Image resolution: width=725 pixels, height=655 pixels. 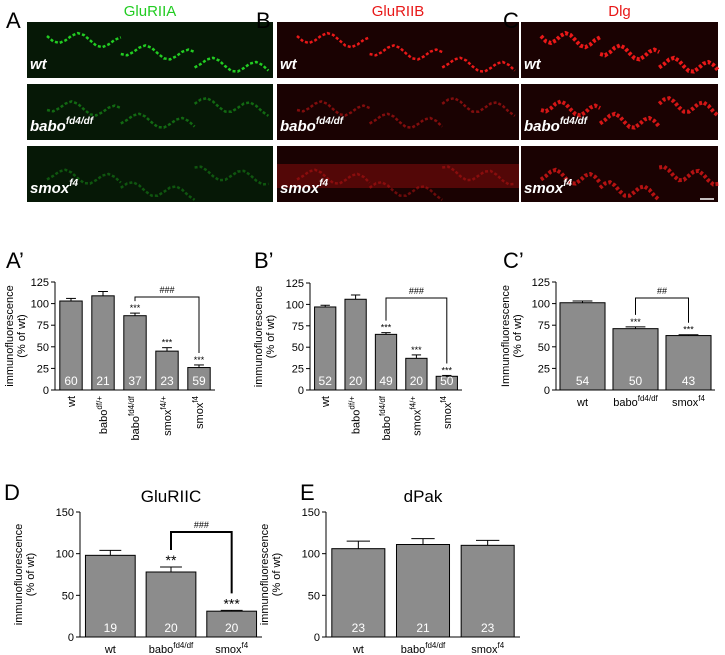 What do you see at coordinates (662, 291) in the screenshot?
I see `bracket-label: ##` at bounding box center [662, 291].